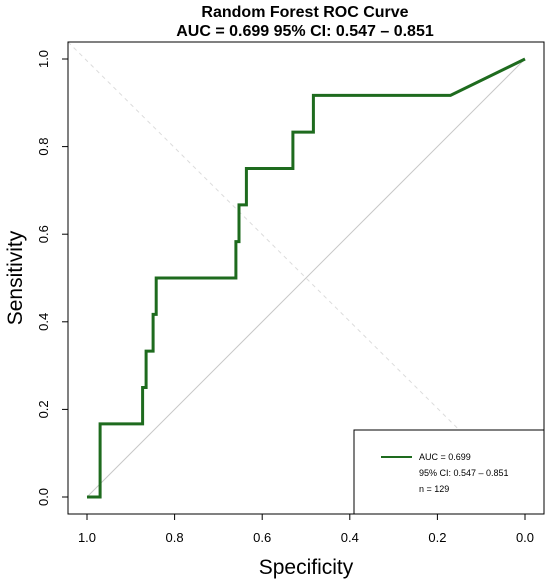 The height and width of the screenshot is (584, 550). Describe the element at coordinates (525, 537) in the screenshot. I see `x-tick-label: 0.0` at that location.